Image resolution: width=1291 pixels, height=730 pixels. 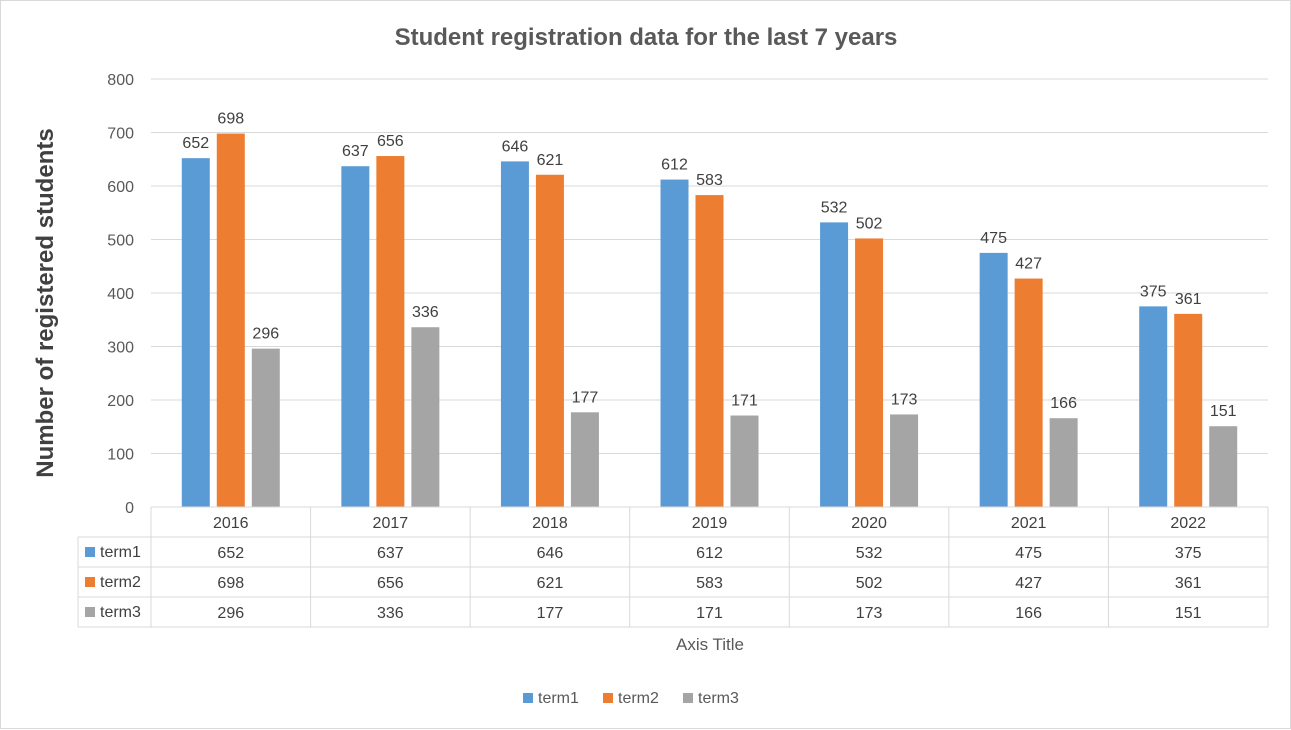 What do you see at coordinates (90, 612) in the screenshot?
I see `table-legend-key-term3` at bounding box center [90, 612].